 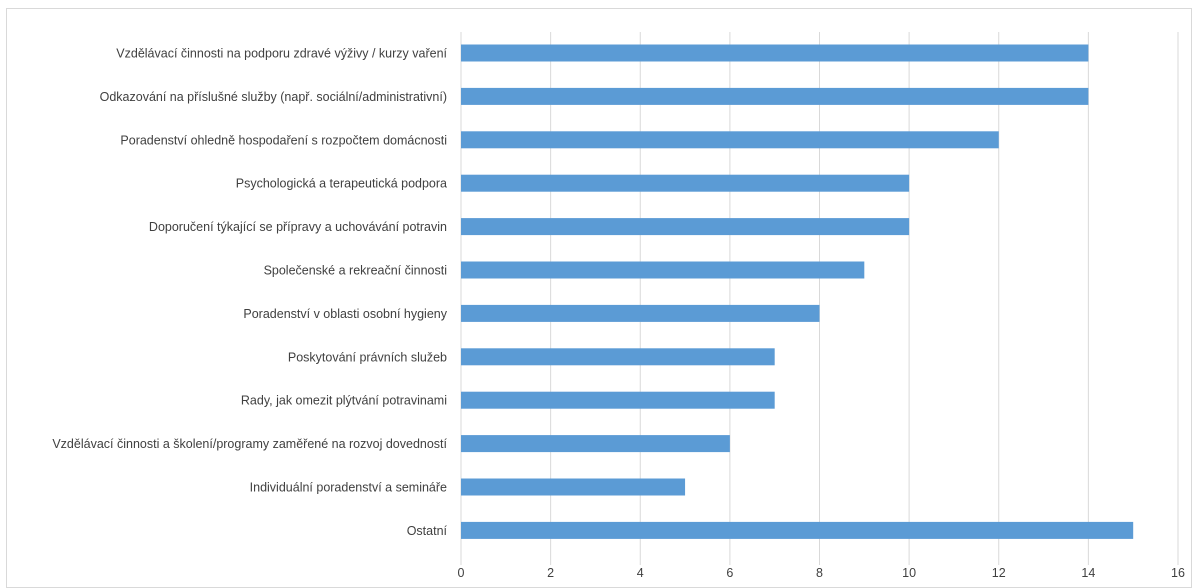 What do you see at coordinates (427, 531) in the screenshot?
I see `category-label: Ostatní` at bounding box center [427, 531].